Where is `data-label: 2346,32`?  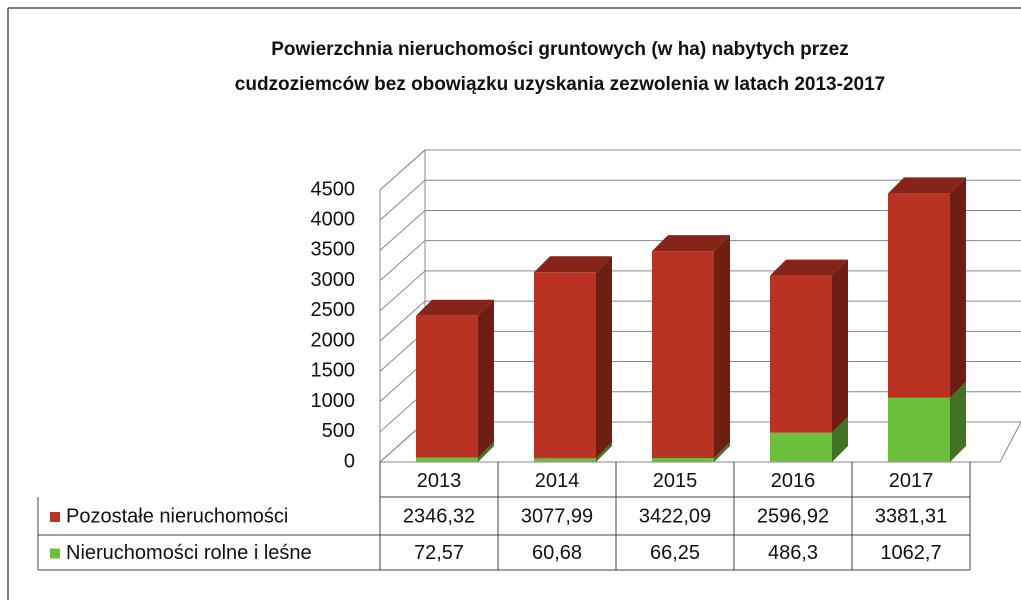 data-label: 2346,32 is located at coordinates (439, 516).